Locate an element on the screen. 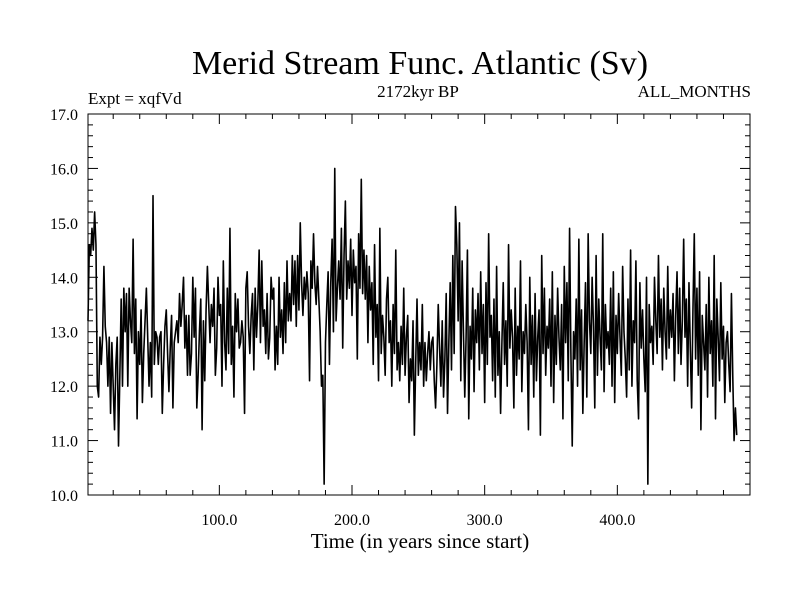 The width and height of the screenshot is (800, 600). y-tick-label: 10.0 is located at coordinates (64, 496).